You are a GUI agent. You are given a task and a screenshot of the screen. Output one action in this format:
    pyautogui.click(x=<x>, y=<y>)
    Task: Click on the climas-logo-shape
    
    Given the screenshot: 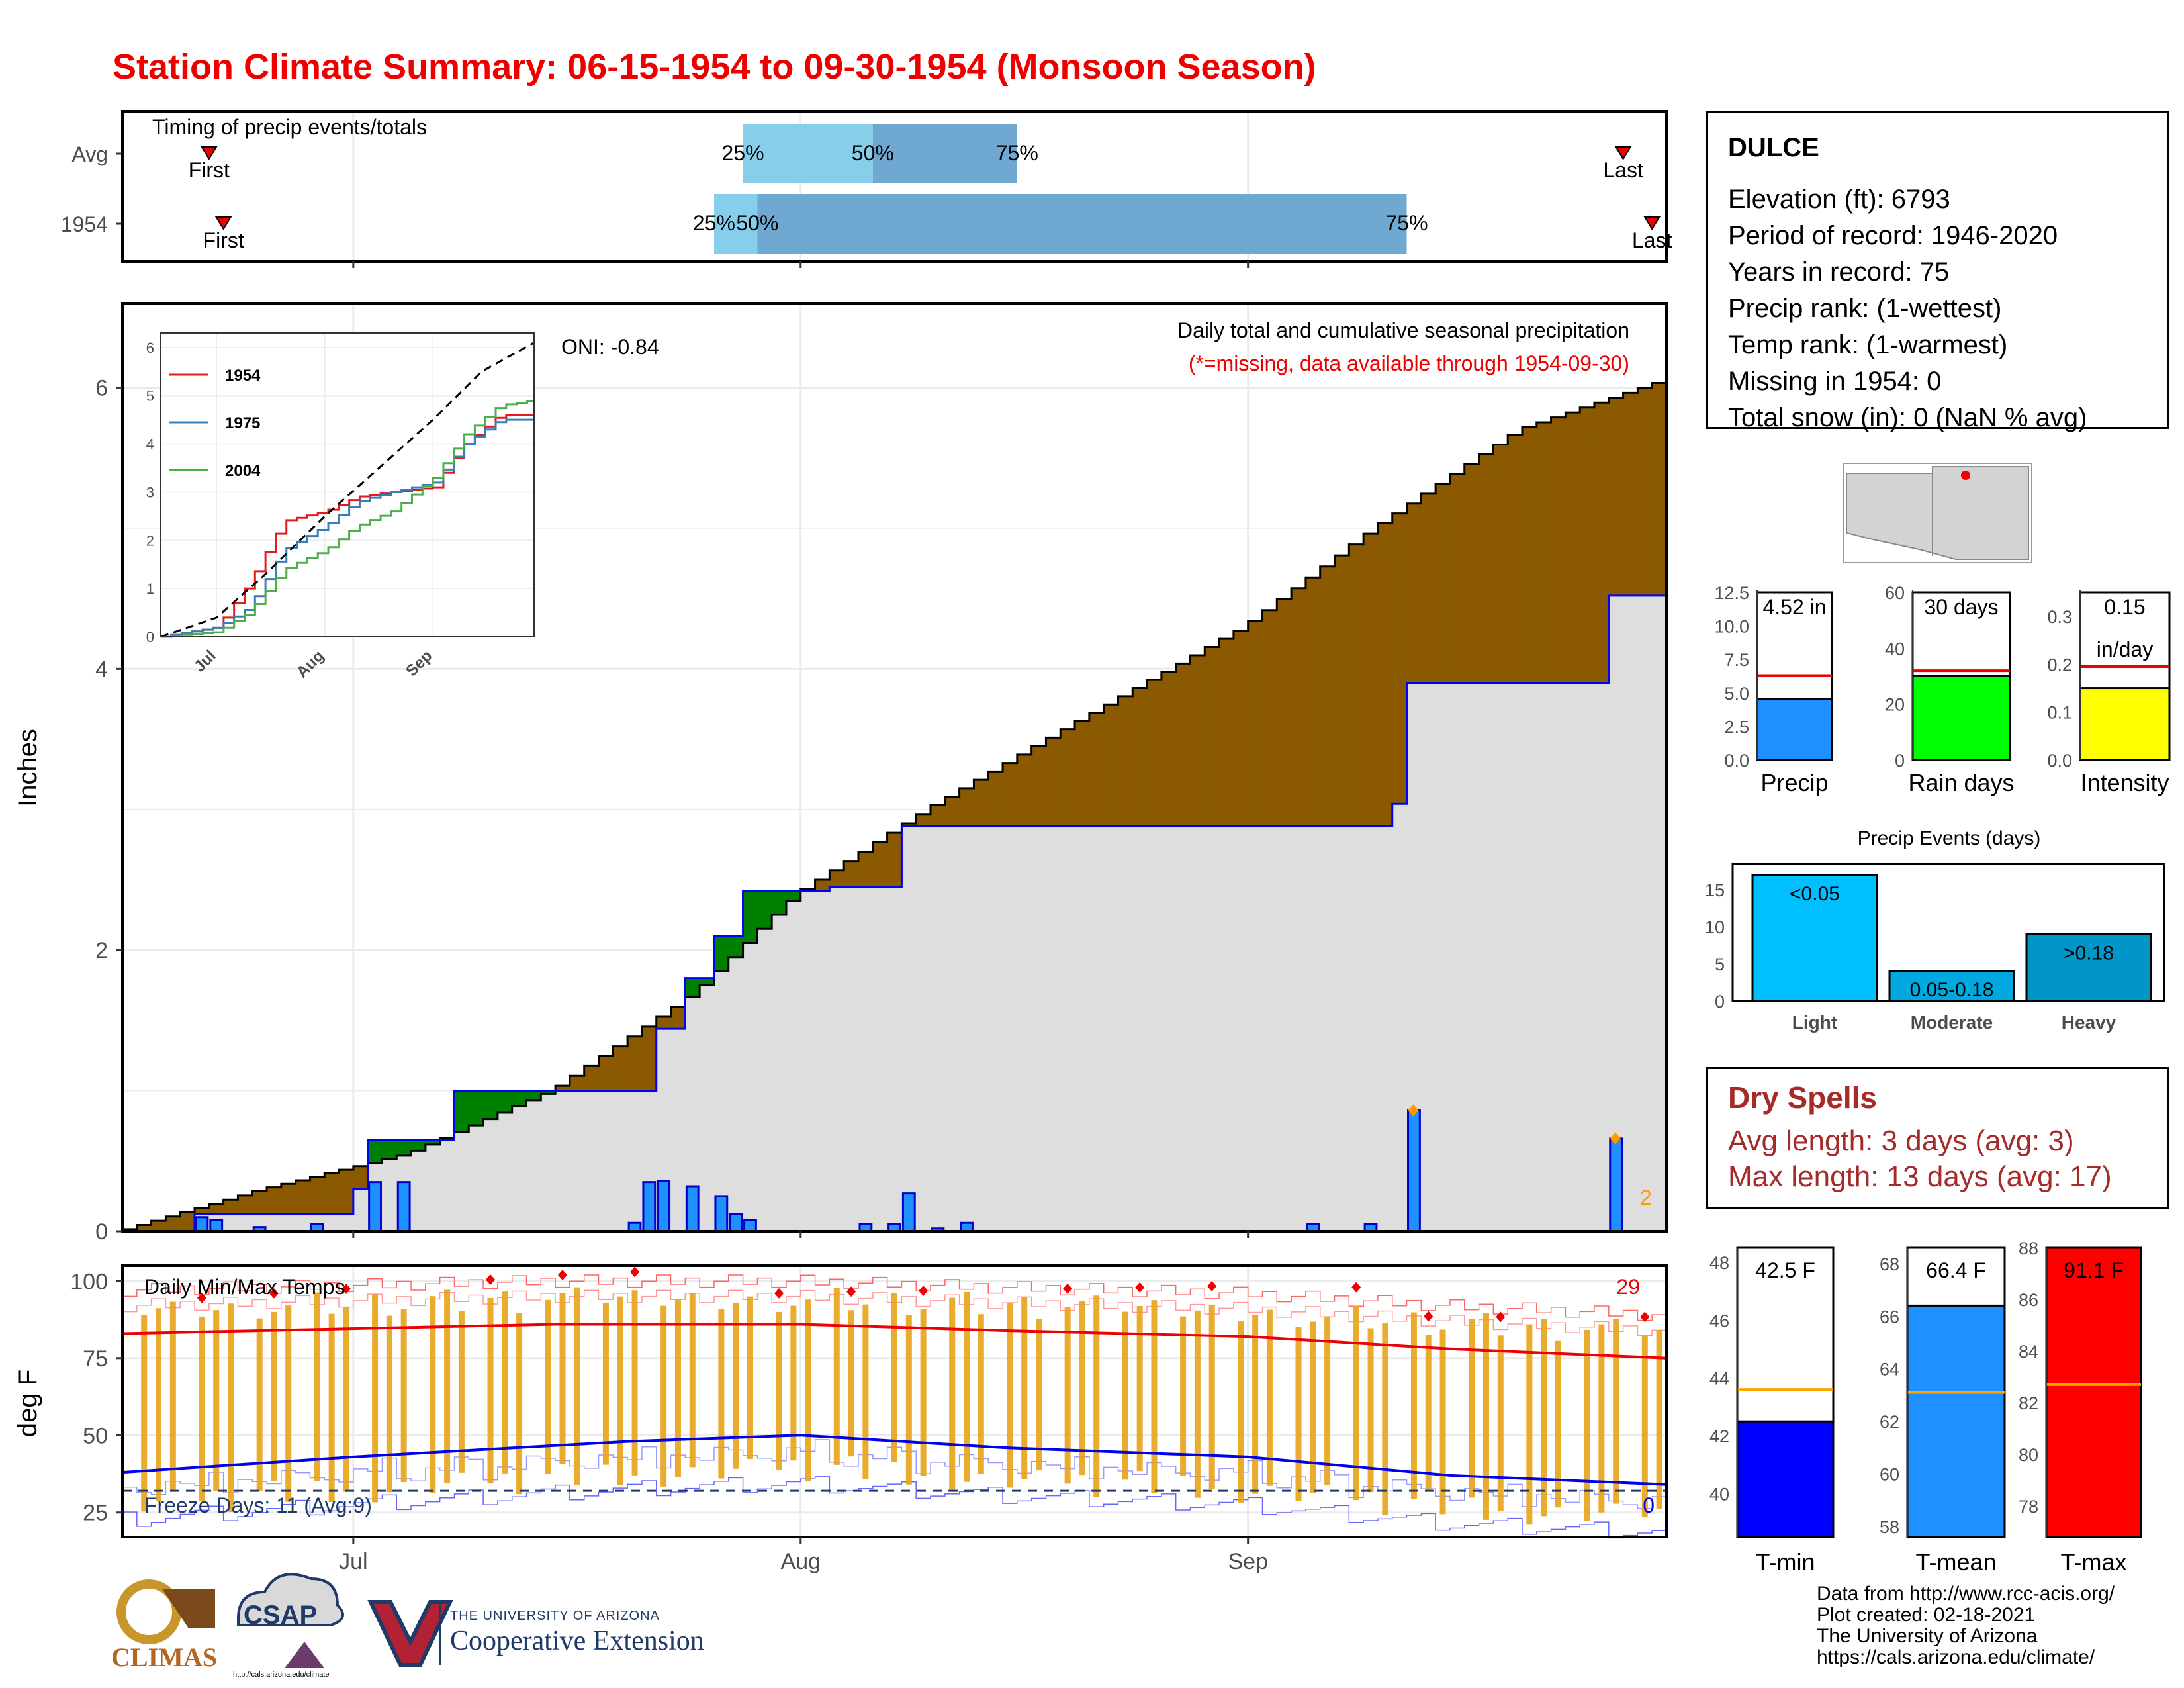 What is the action you would take?
    pyautogui.click(x=188, y=1608)
    